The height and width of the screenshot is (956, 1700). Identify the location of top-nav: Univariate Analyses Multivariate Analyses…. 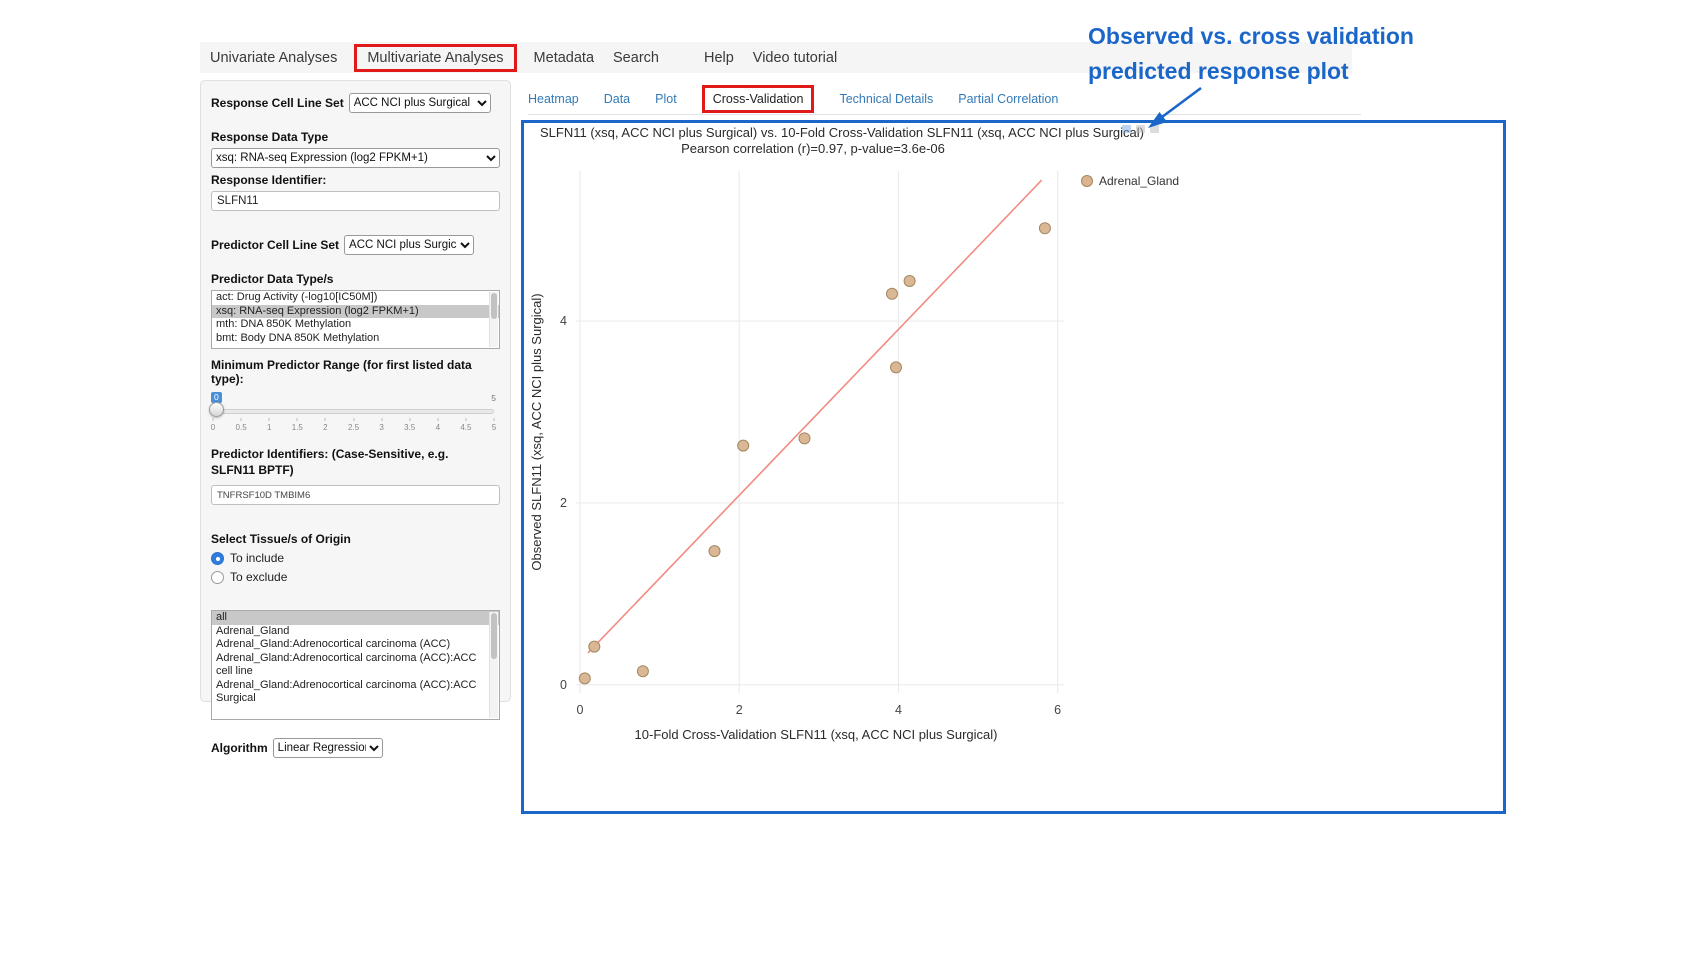
(776, 57).